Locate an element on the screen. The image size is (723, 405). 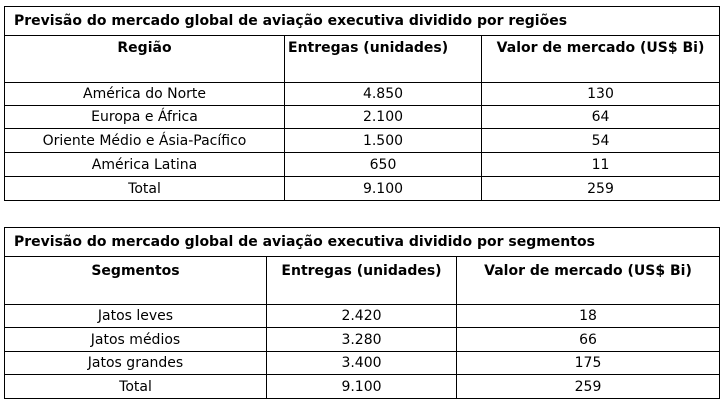
segments-header-segment: Segmentos is located at coordinates (135, 280).